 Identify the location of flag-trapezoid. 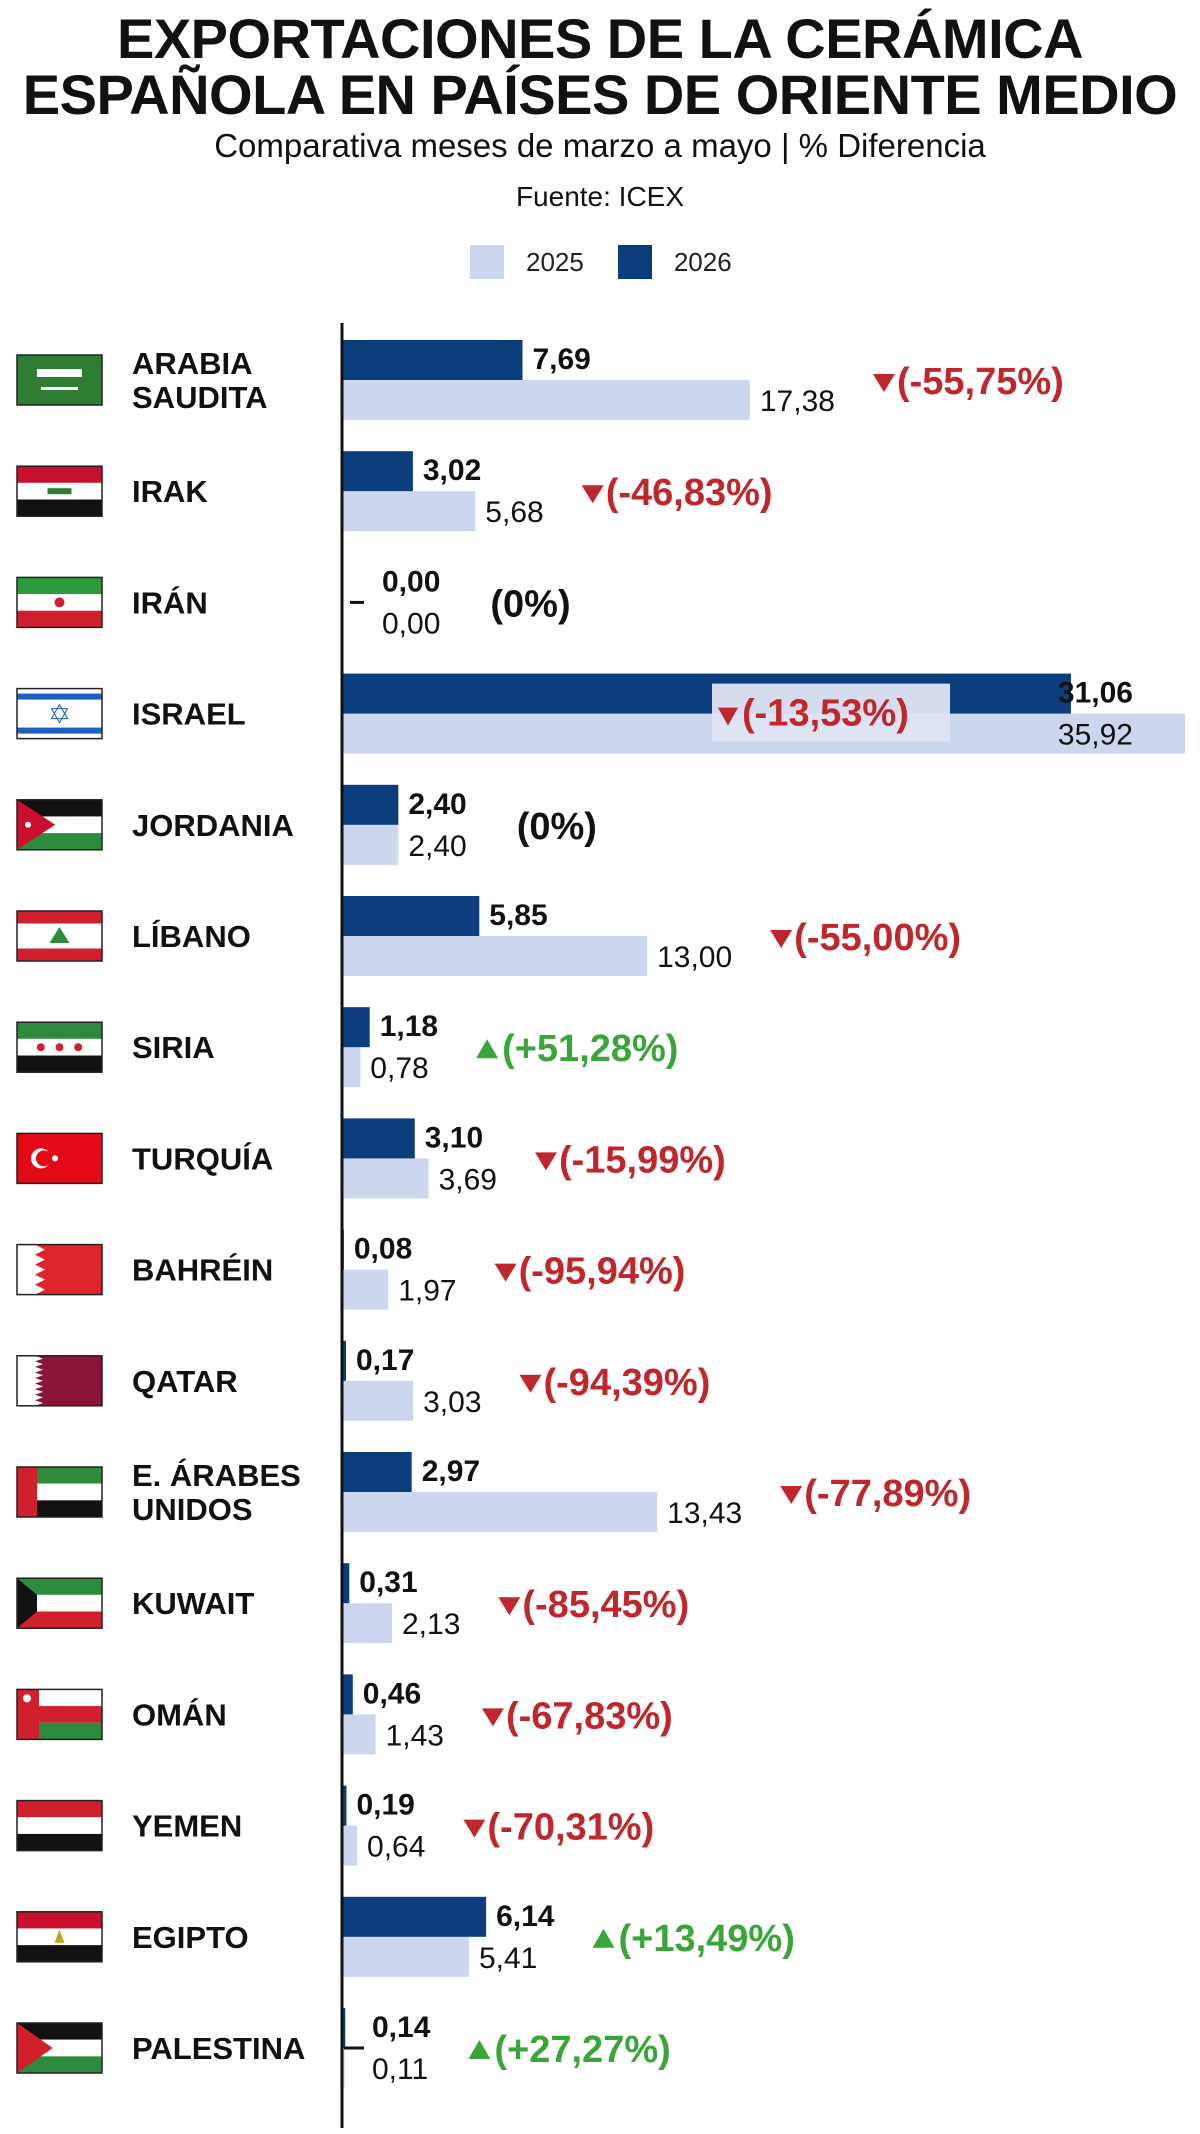
(27, 1603).